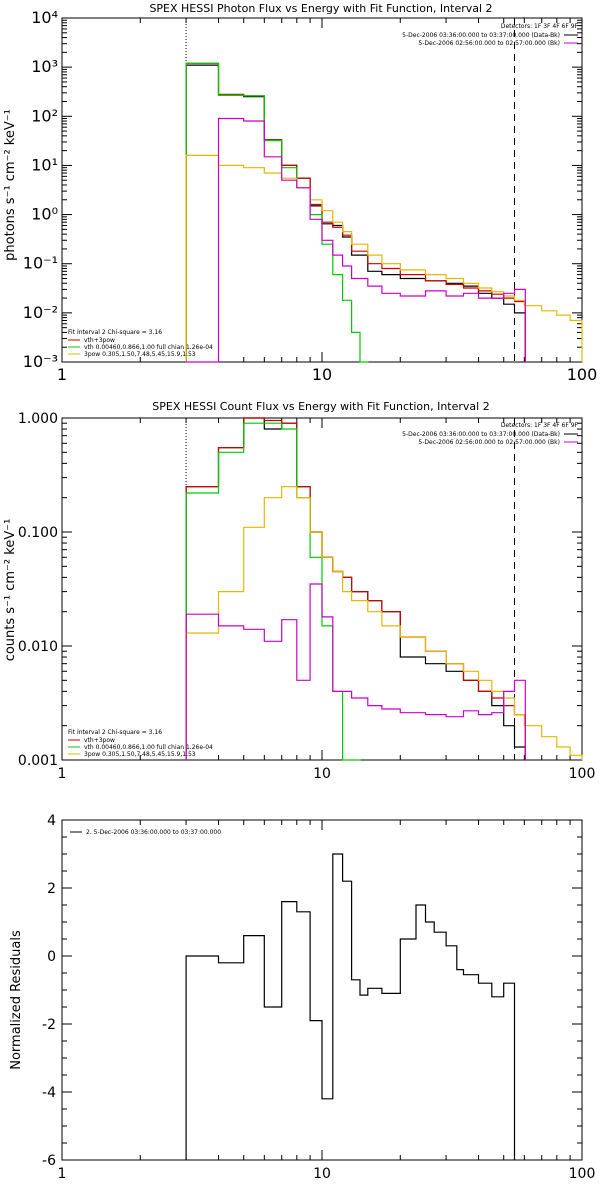 The image size is (600, 1200). I want to click on photon-flux-x-tick-label: 10, so click(322, 374).